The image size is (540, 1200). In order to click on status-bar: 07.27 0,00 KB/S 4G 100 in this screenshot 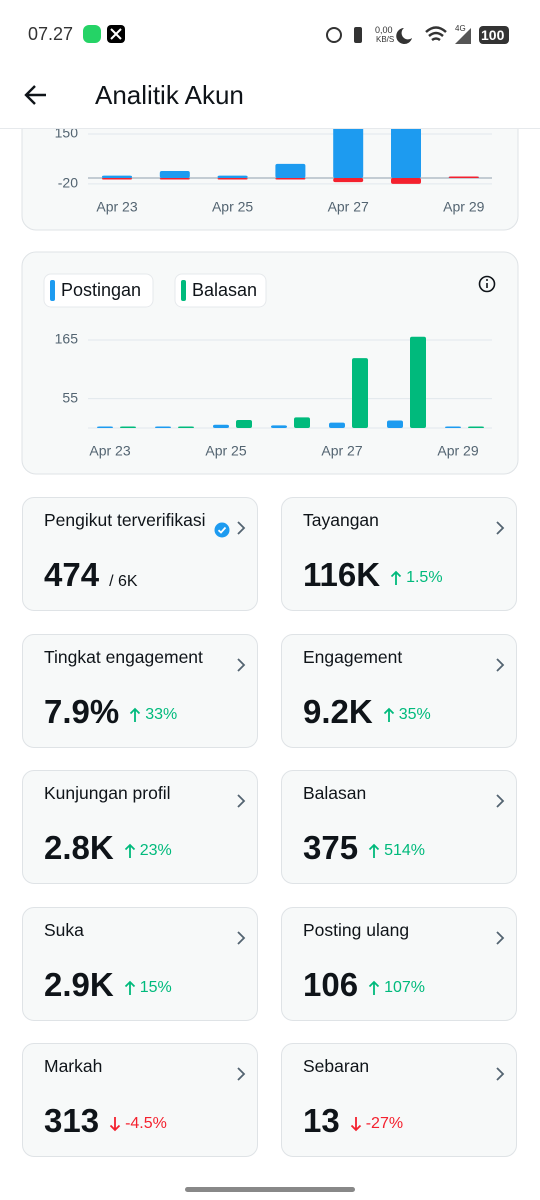, I will do `click(270, 34)`.